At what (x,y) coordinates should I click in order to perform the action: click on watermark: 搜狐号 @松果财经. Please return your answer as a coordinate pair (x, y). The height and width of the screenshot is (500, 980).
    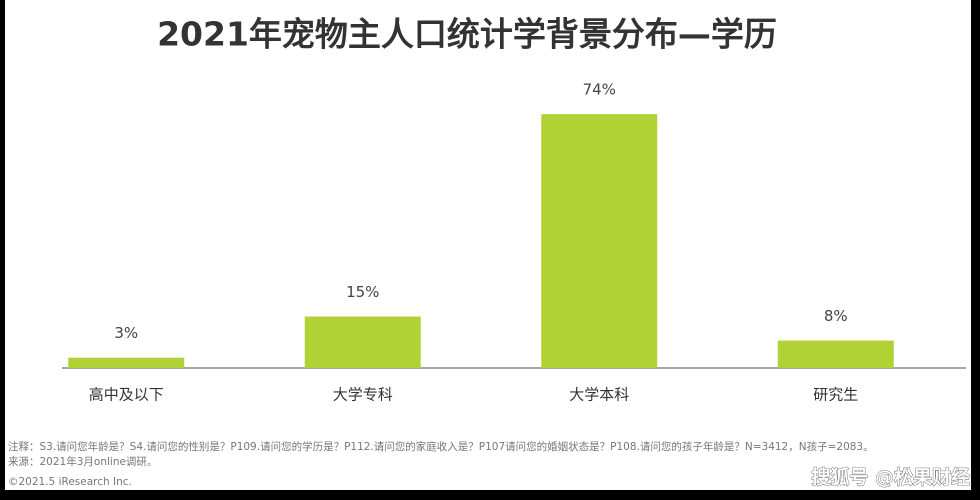
    Looking at the image, I should click on (890, 477).